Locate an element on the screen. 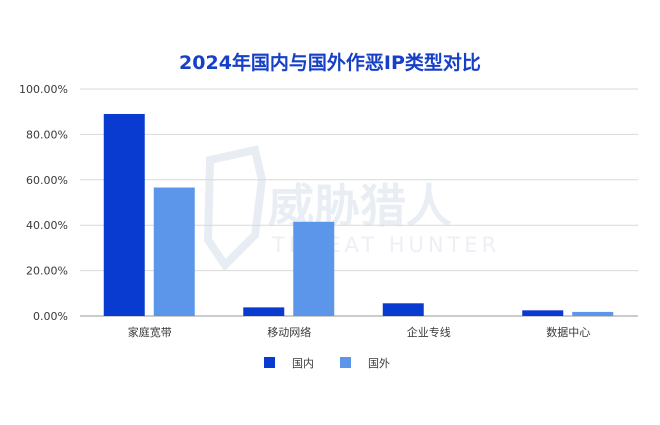 The height and width of the screenshot is (425, 660). x-tick-label: 移动网络 is located at coordinates (289, 332).